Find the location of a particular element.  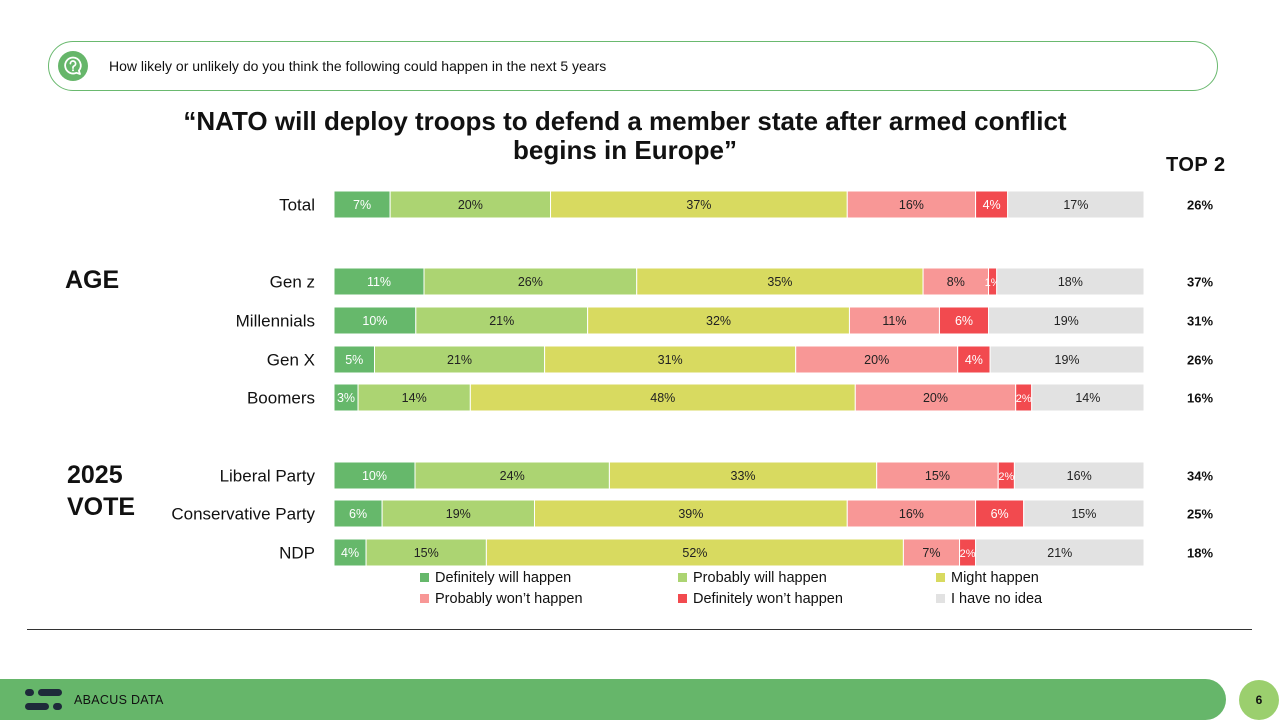

data-label: 10% is located at coordinates (374, 476).